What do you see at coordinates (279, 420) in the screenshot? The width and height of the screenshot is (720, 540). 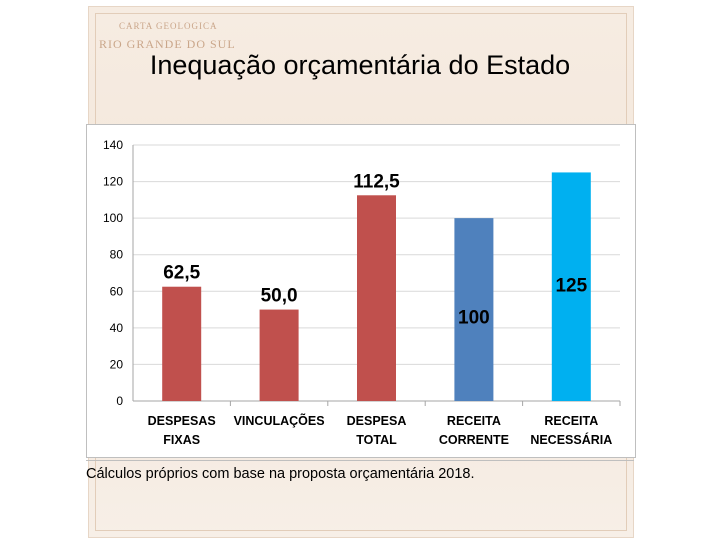 I see `category-label: VINCULAÇÕES` at bounding box center [279, 420].